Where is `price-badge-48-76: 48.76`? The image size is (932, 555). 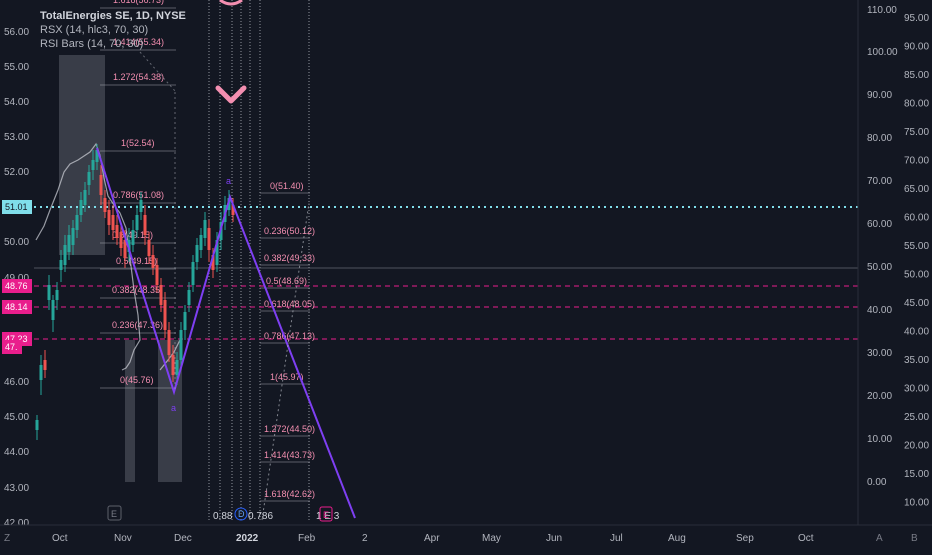 price-badge-48-76: 48.76 is located at coordinates (17, 286).